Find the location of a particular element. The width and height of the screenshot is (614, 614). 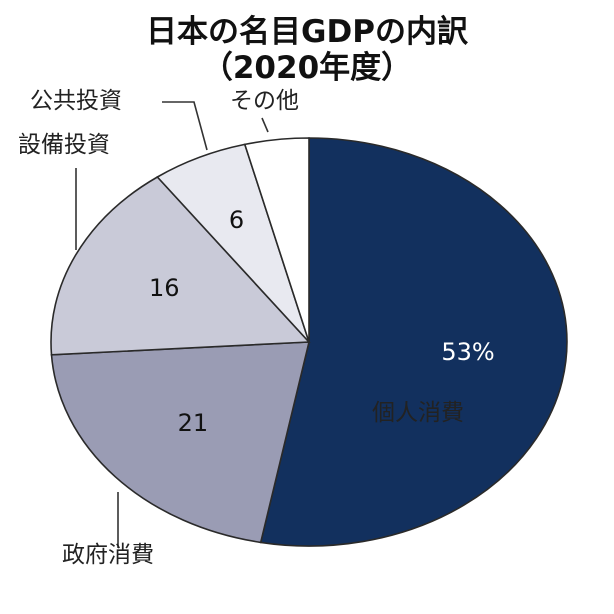

chart-title: 日本の名目GDPの内訳 is located at coordinates (307, 32).